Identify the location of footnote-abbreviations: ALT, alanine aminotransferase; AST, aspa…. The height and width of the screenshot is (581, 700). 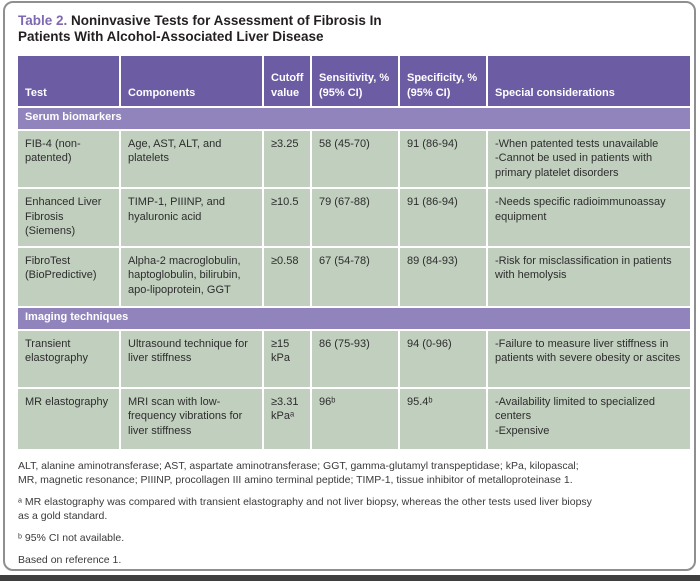
(298, 472).